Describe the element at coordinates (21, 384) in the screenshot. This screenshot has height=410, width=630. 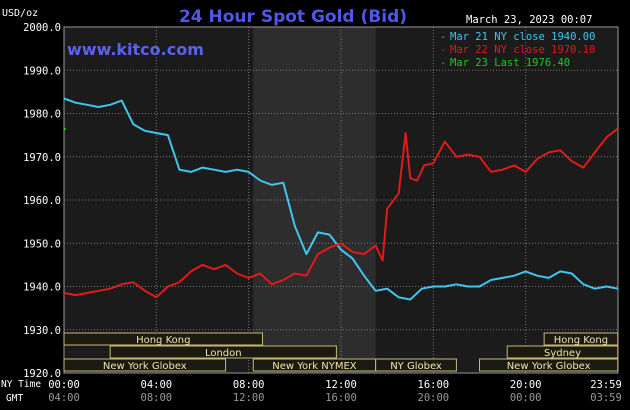
I see `ny-time-label: NY Time` at that location.